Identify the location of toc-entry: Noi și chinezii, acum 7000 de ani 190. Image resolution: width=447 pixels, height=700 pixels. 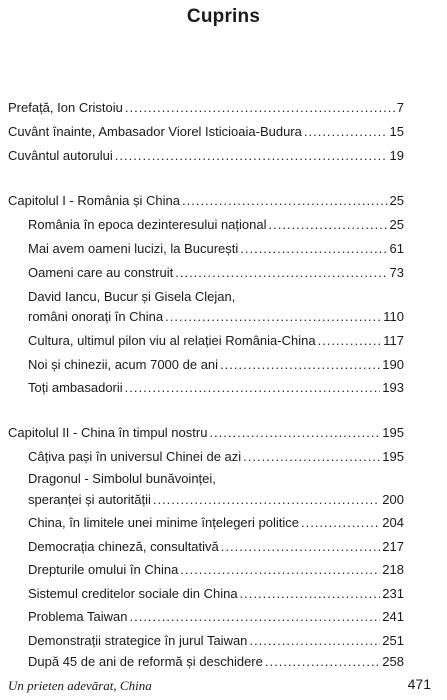
(216, 365).